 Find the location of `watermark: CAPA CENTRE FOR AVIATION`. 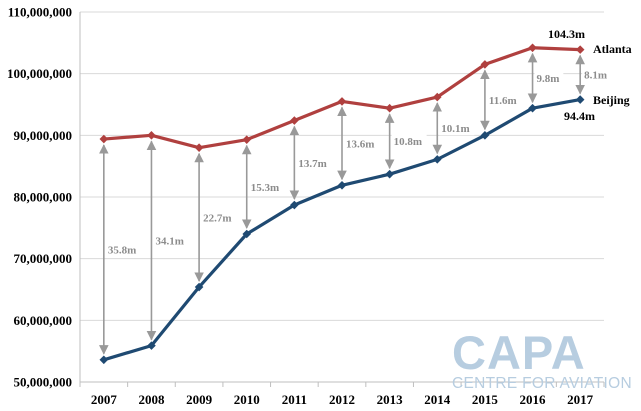

watermark: CAPA CENTRE FOR AVIATION is located at coordinates (542, 359).